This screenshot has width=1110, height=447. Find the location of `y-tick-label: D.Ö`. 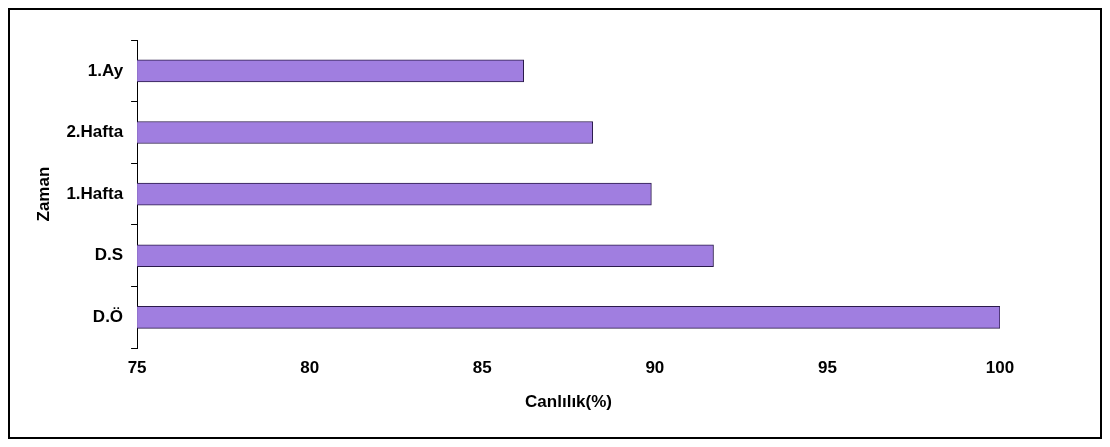

y-tick-label: D.Ö is located at coordinates (108, 317).